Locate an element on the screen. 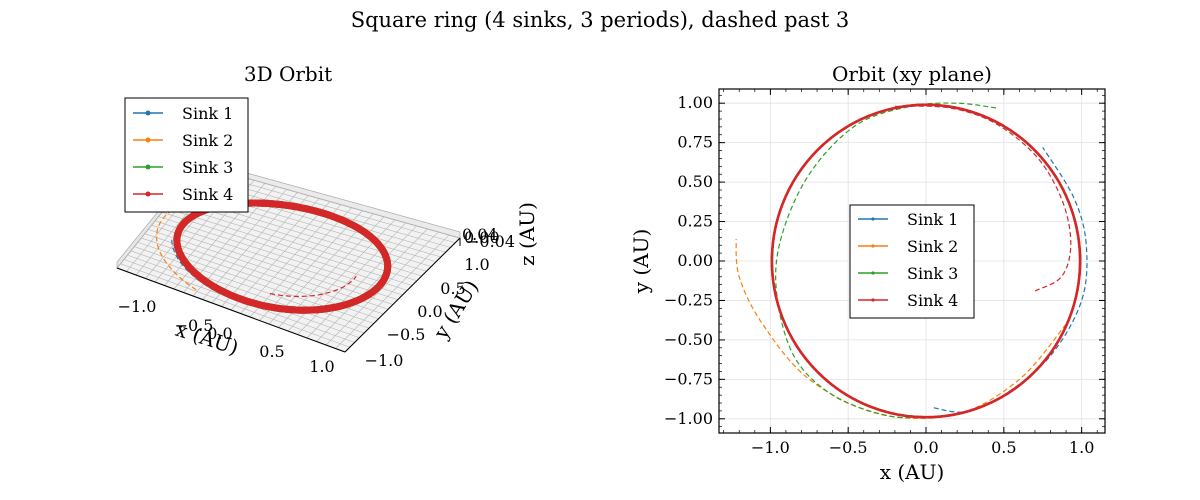  y-tick-label: −0.75 is located at coordinates (688, 378).